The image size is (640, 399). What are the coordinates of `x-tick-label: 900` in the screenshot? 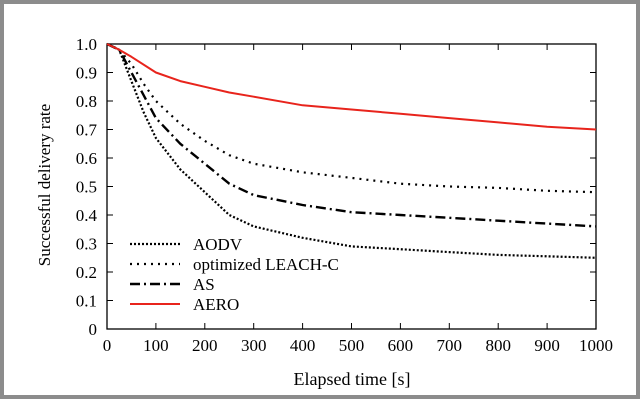 It's located at (547, 345).